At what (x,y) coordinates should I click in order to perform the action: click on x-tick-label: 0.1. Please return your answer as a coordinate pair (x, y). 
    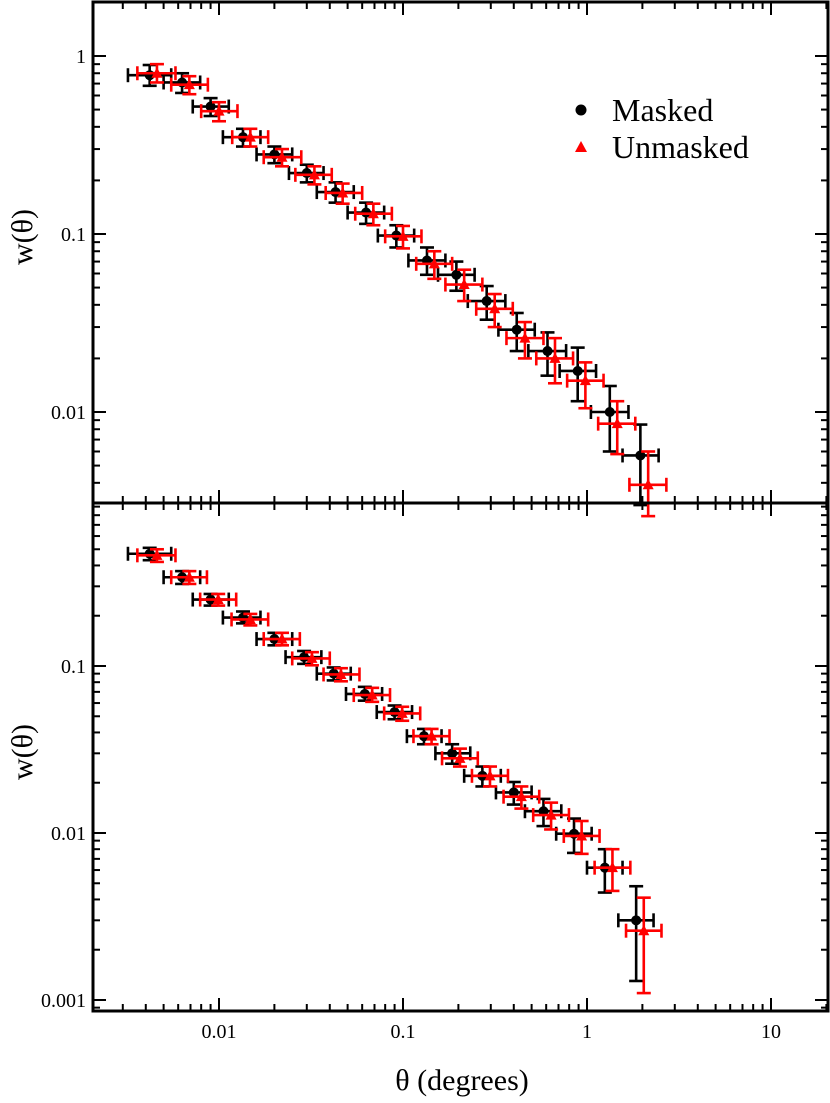
    Looking at the image, I should click on (403, 1032).